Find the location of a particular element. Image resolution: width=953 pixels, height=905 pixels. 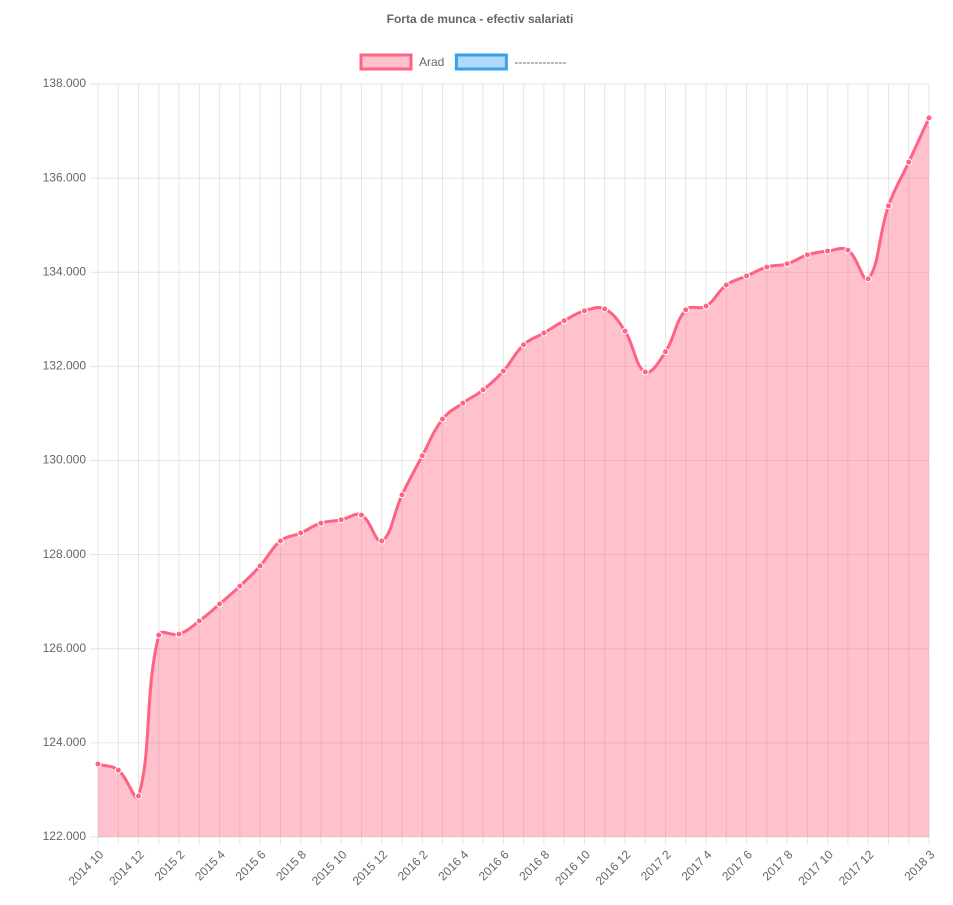

y-tick-label: 136.000 is located at coordinates (65, 177).